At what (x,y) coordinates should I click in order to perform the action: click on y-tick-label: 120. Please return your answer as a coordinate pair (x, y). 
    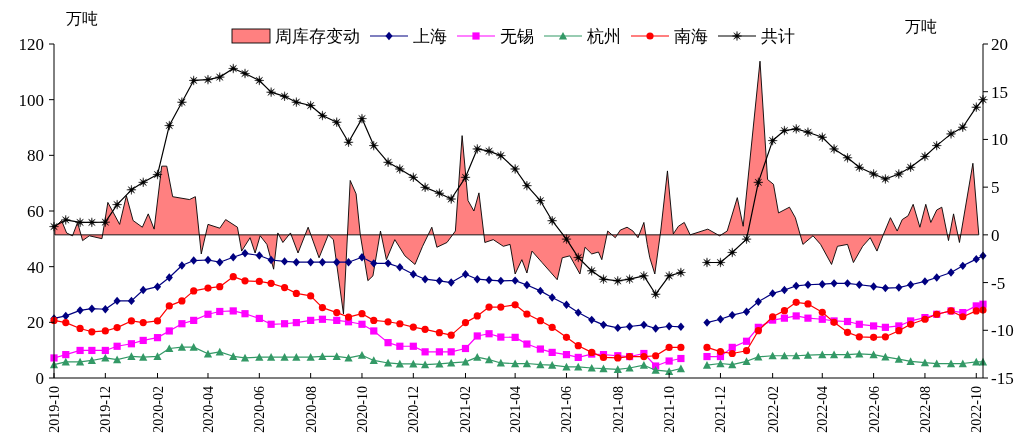
    Looking at the image, I should click on (31, 44).